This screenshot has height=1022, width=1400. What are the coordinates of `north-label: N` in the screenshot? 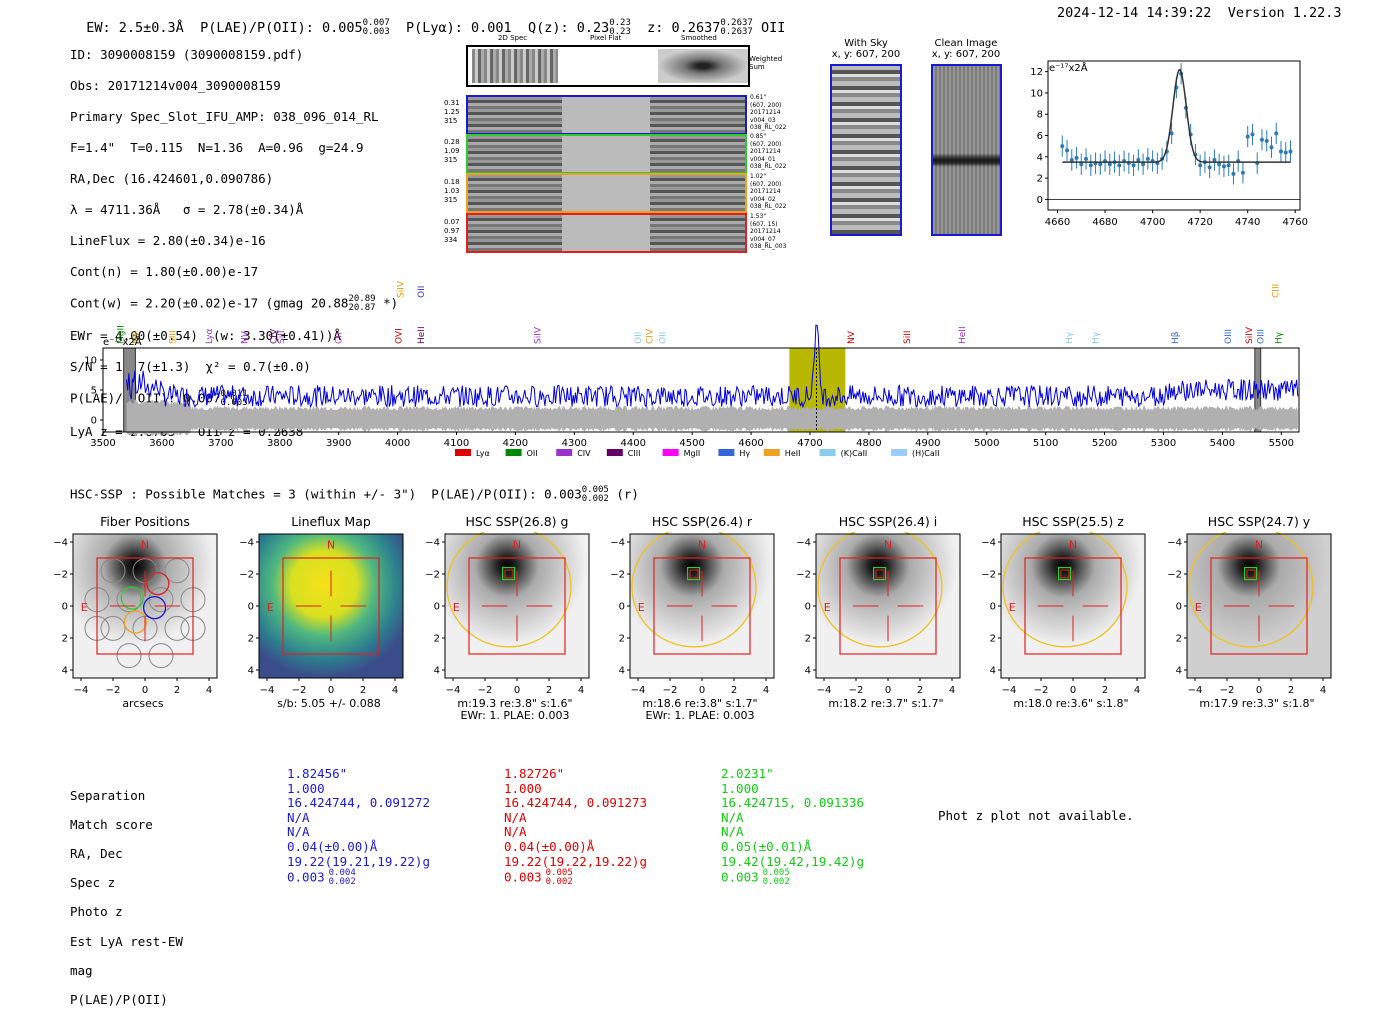 It's located at (888, 544).